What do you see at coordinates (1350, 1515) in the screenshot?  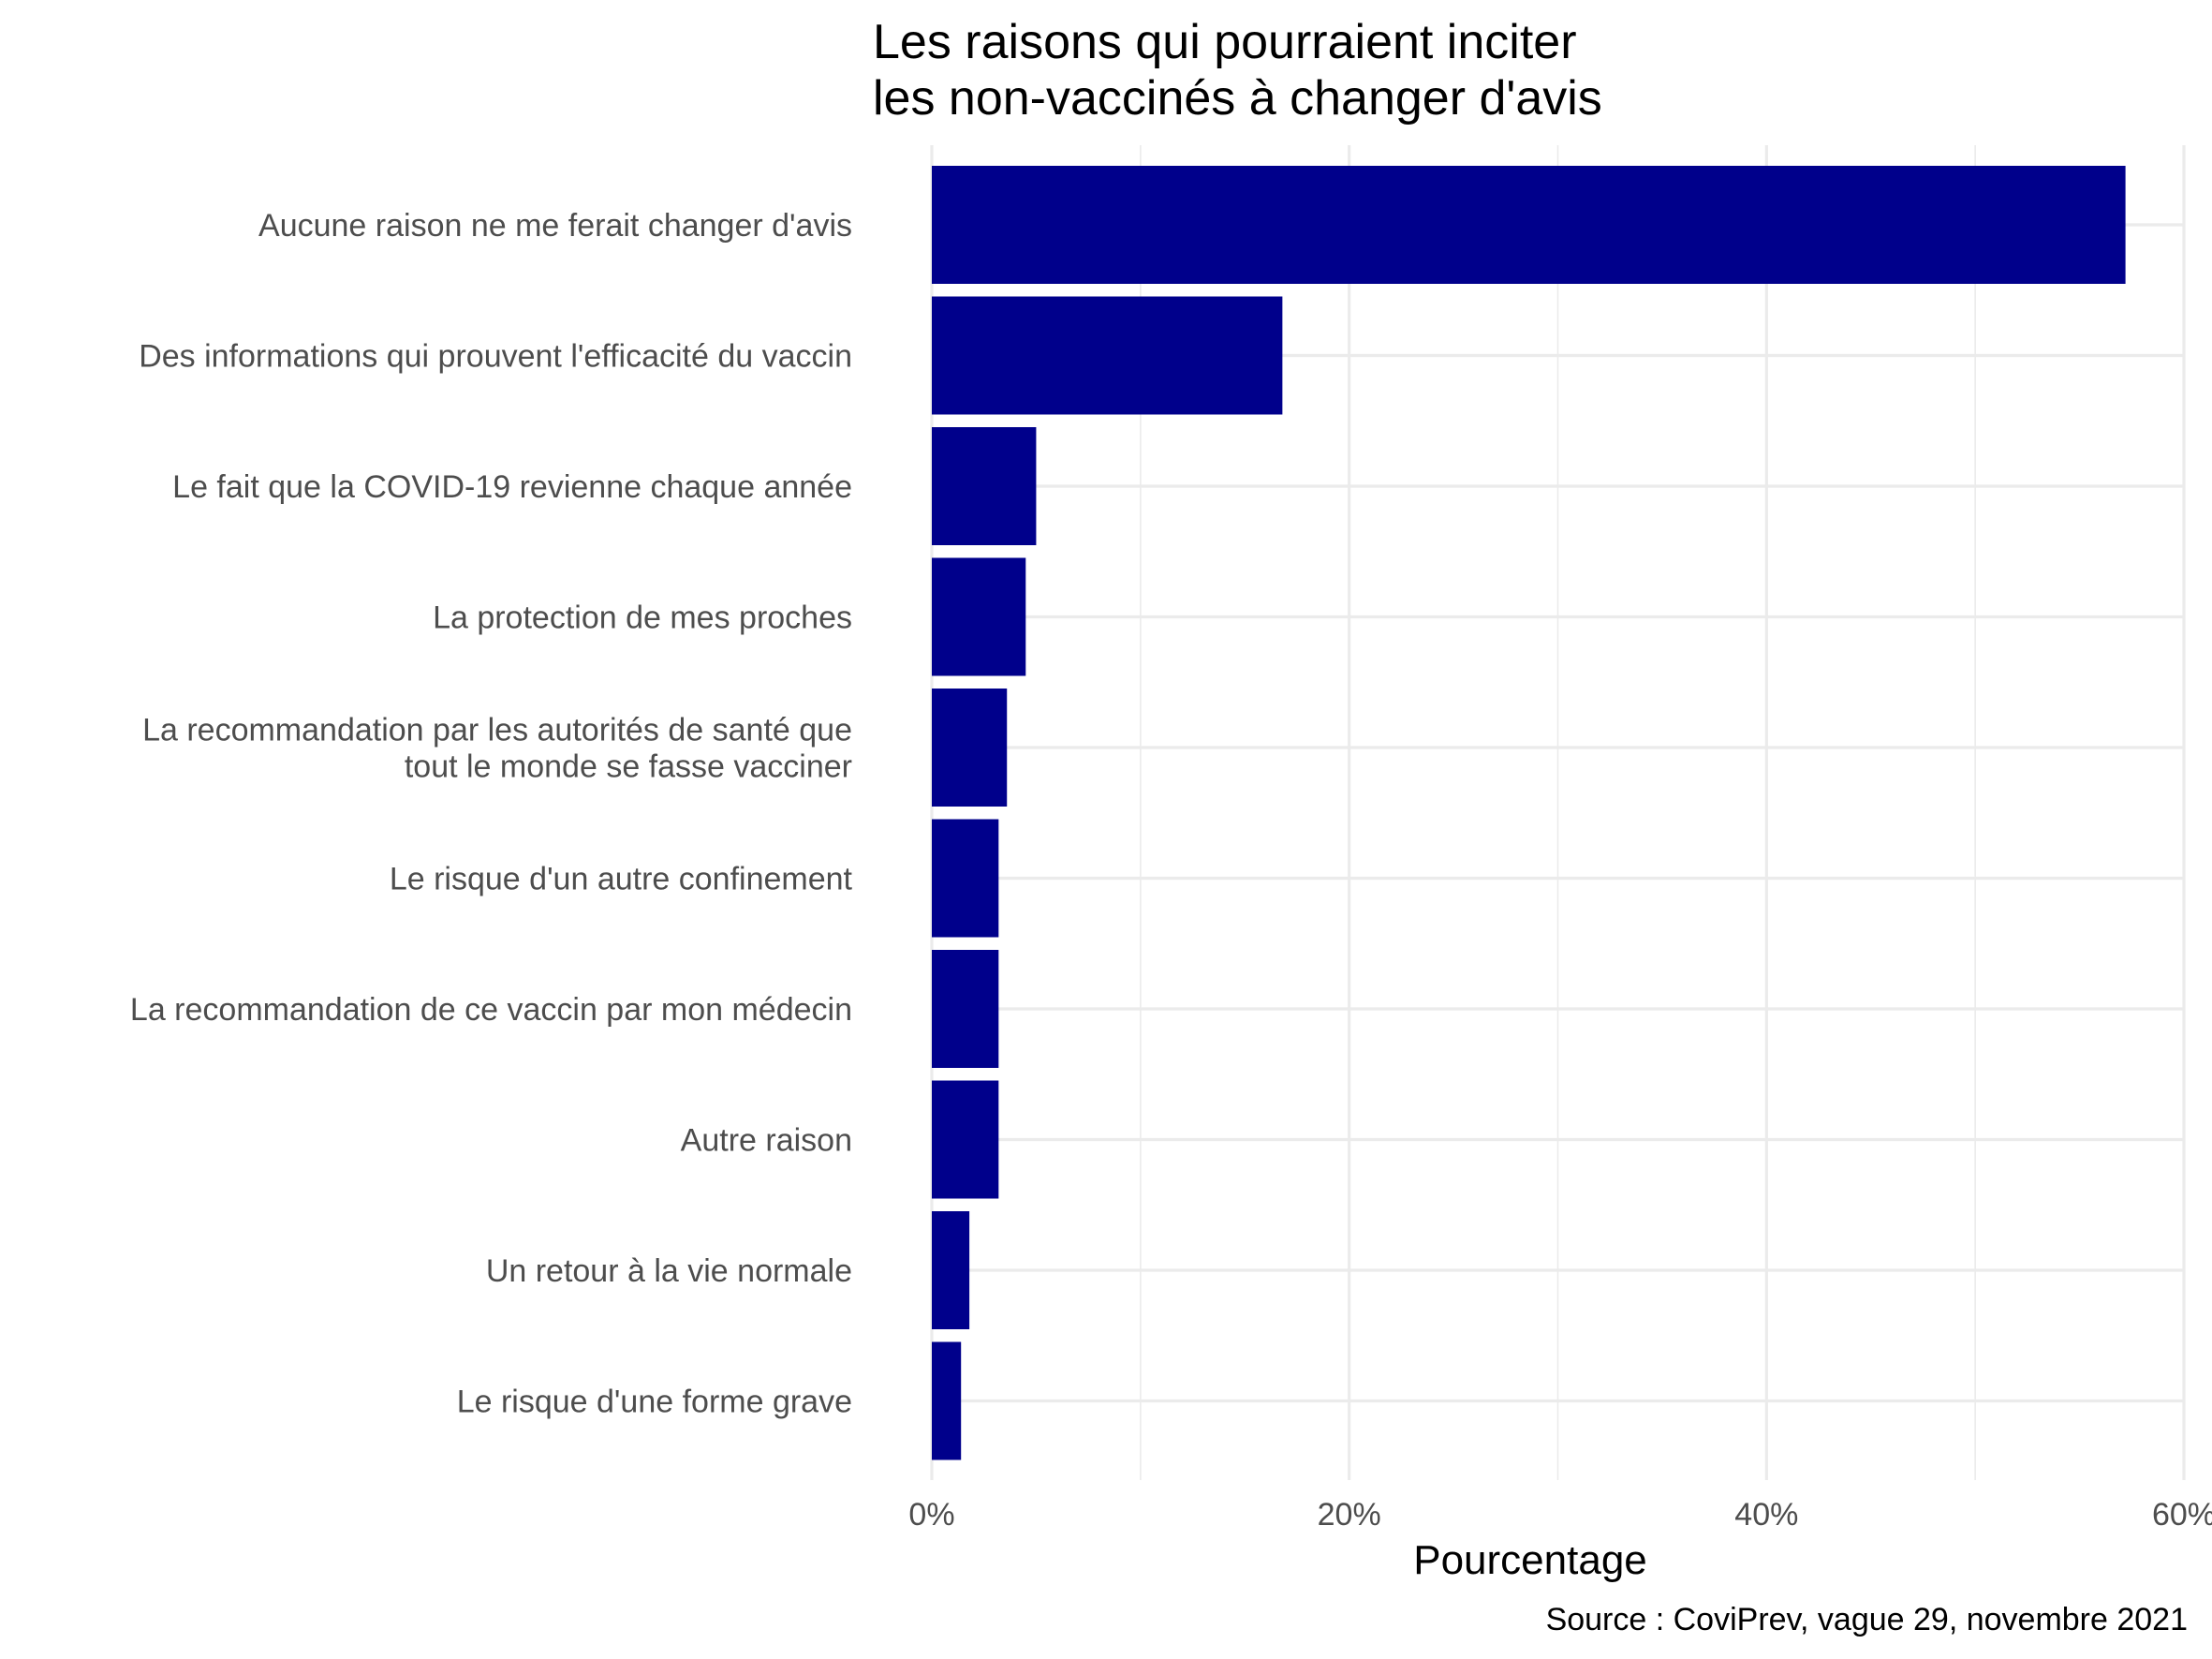 I see `x-tick-label: 20%` at bounding box center [1350, 1515].